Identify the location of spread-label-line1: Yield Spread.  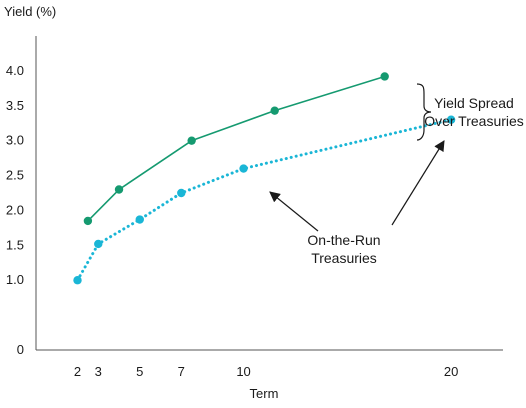
(474, 103).